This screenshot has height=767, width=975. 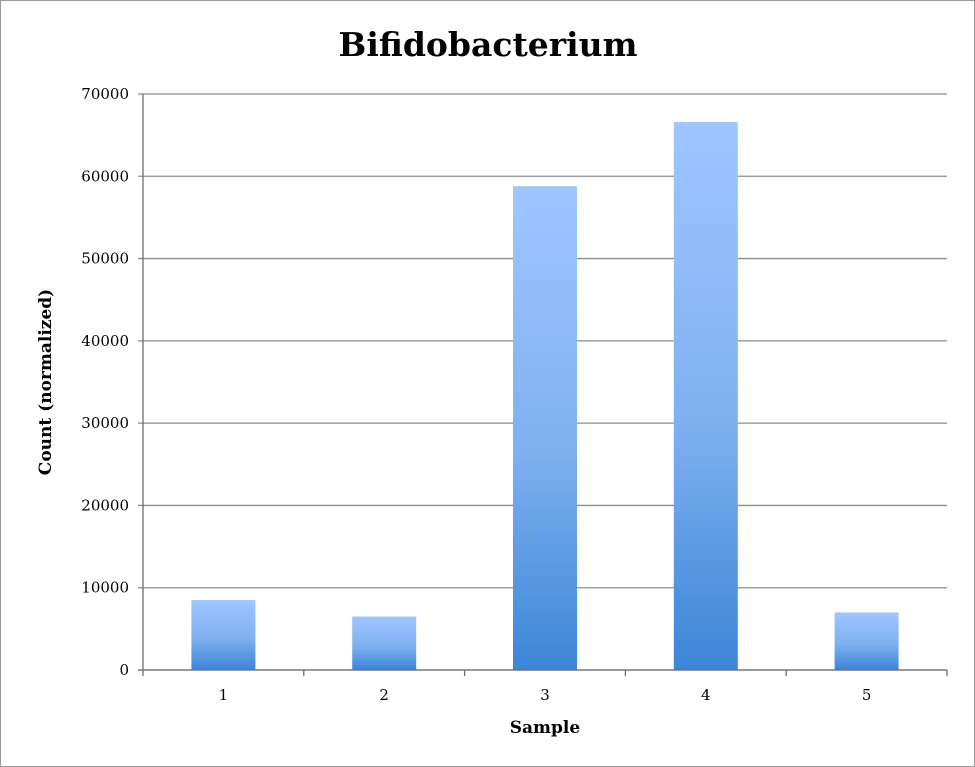 What do you see at coordinates (124, 670) in the screenshot?
I see `y-tick-label: 0` at bounding box center [124, 670].